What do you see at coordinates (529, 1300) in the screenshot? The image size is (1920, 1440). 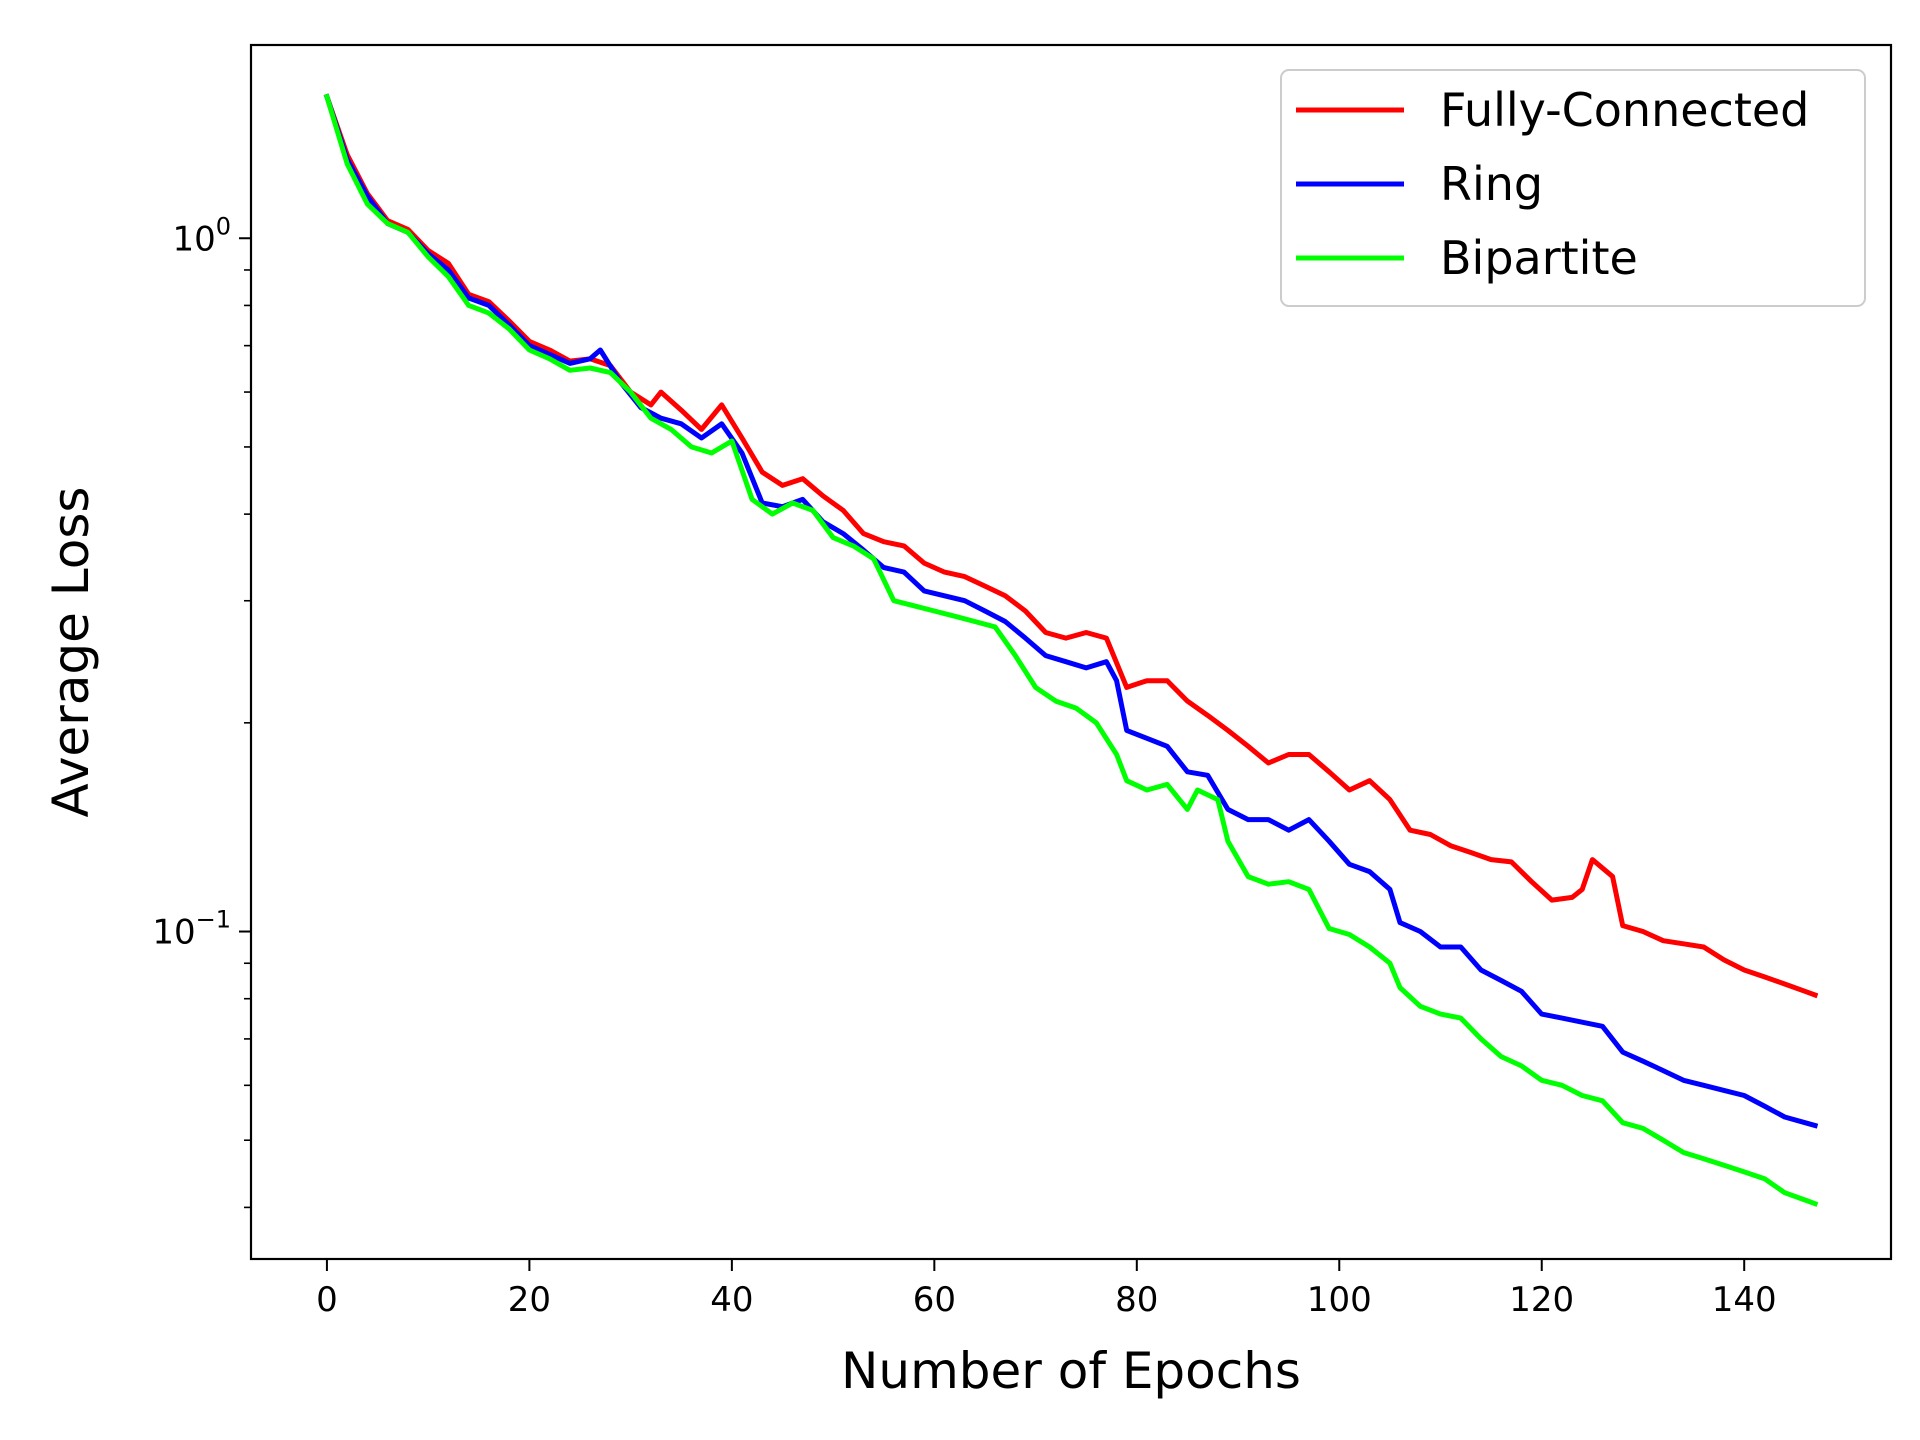 I see `x-tick-label: 20` at bounding box center [529, 1300].